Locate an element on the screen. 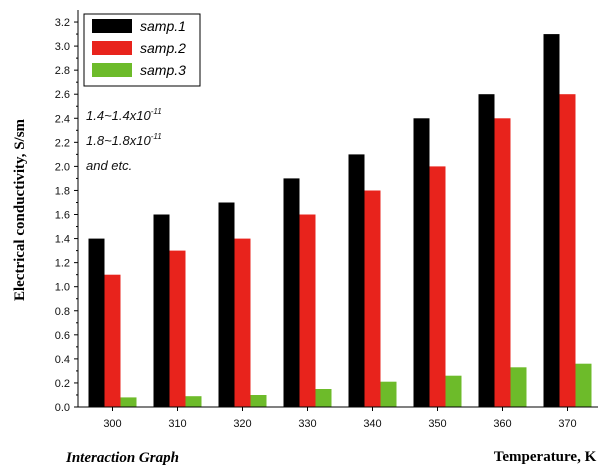  y-tick-label: 1.8 is located at coordinates (62, 191).